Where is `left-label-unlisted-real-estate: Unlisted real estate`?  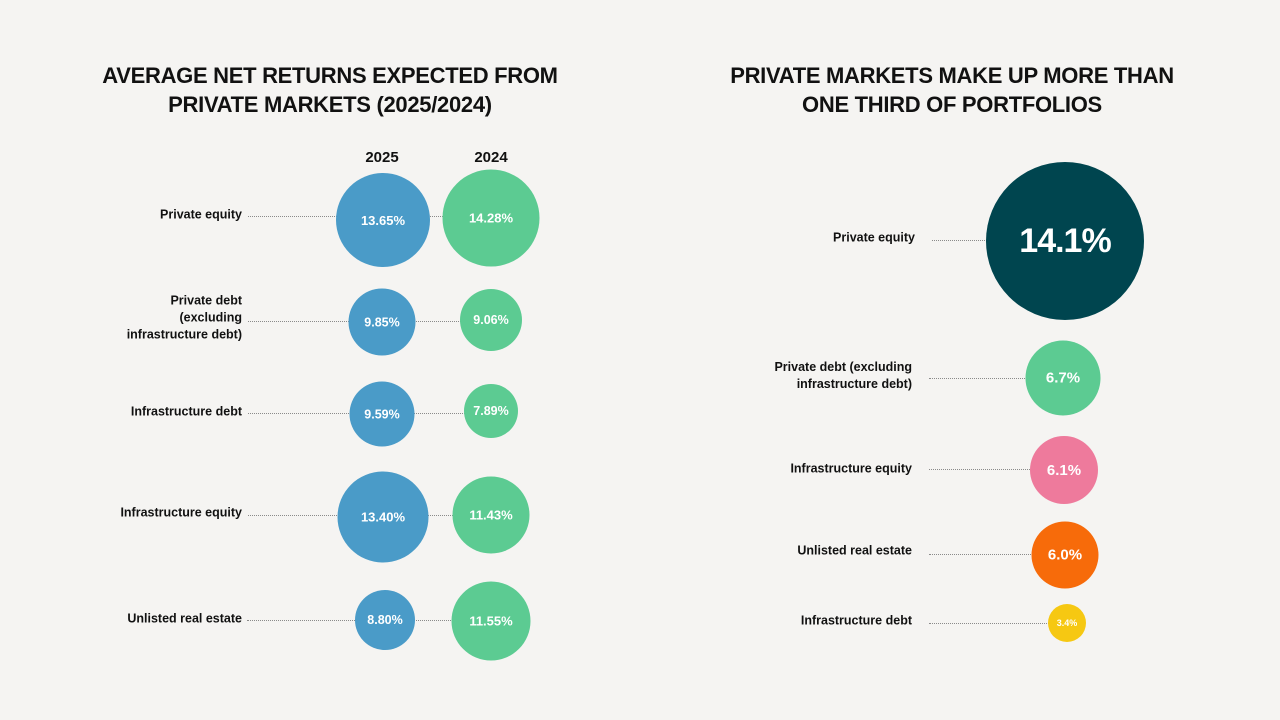
left-label-unlisted-real-estate: Unlisted real estate is located at coordinates (184, 618).